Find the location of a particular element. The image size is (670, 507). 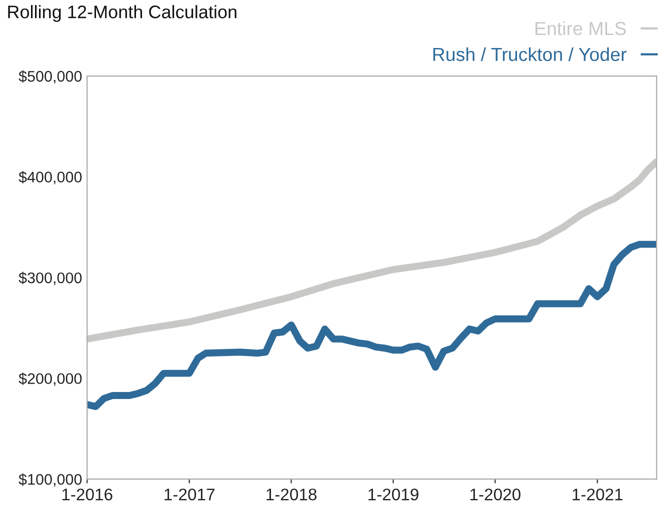

legend-label: Entire MLS is located at coordinates (581, 28).